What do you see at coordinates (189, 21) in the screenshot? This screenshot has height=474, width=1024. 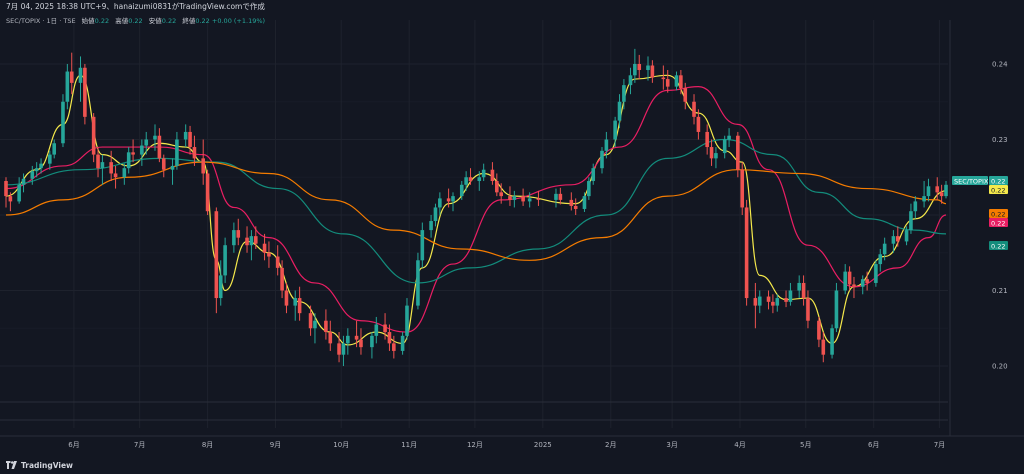 I see `close-label: 終値` at bounding box center [189, 21].